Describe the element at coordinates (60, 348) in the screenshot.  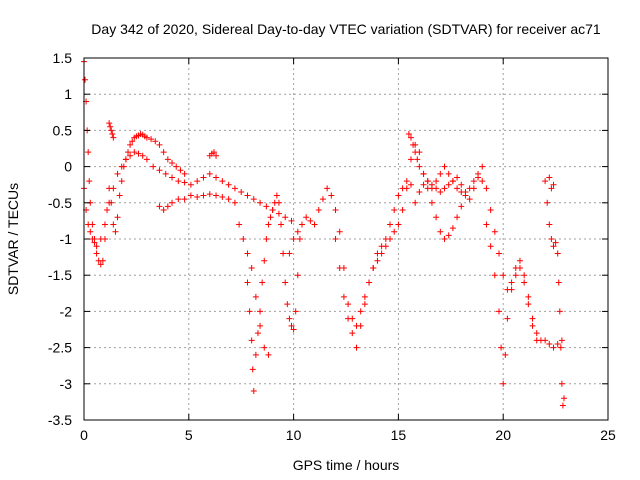
I see `y-tick-label: -2.5` at that location.